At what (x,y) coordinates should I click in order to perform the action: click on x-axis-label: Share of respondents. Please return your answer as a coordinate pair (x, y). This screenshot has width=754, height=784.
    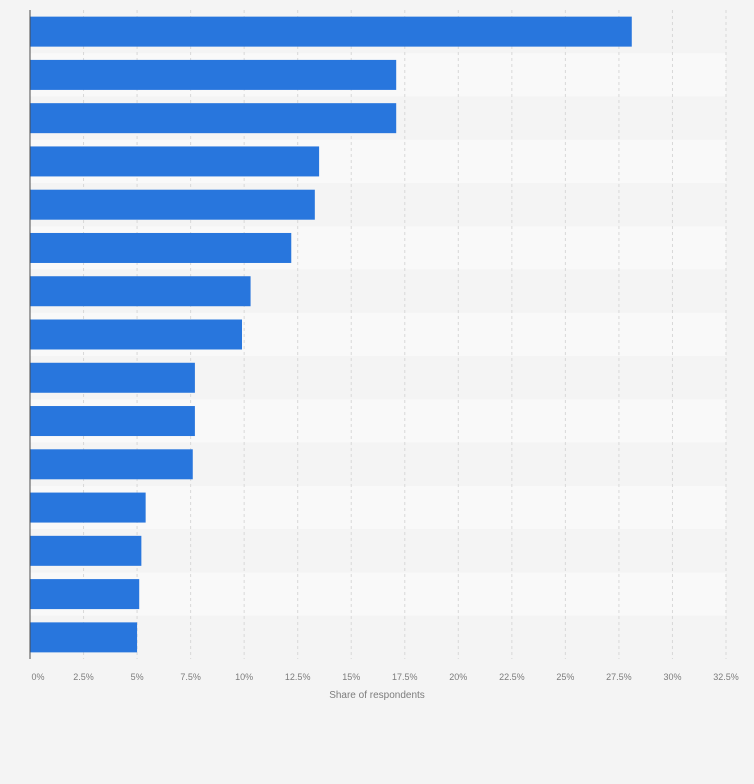
    Looking at the image, I should click on (377, 695).